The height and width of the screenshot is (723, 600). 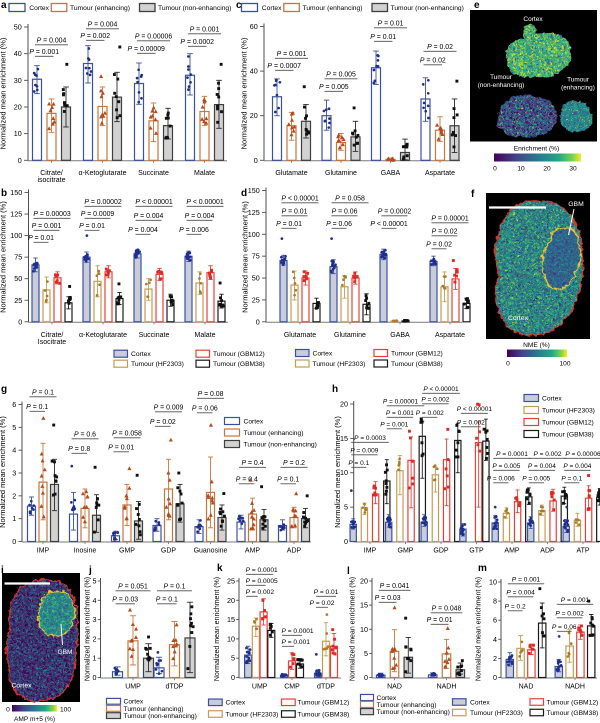 I want to click on svg-text: 75, so click(x=256, y=256).